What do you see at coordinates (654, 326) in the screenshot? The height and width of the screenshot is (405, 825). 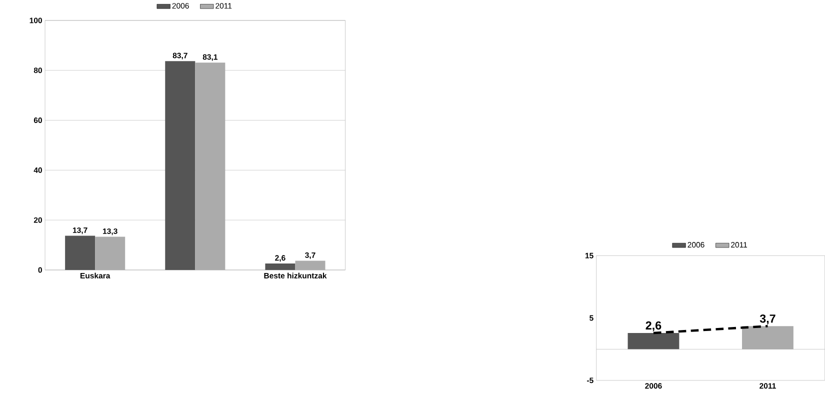 I see `data-label: 2,6` at bounding box center [654, 326].